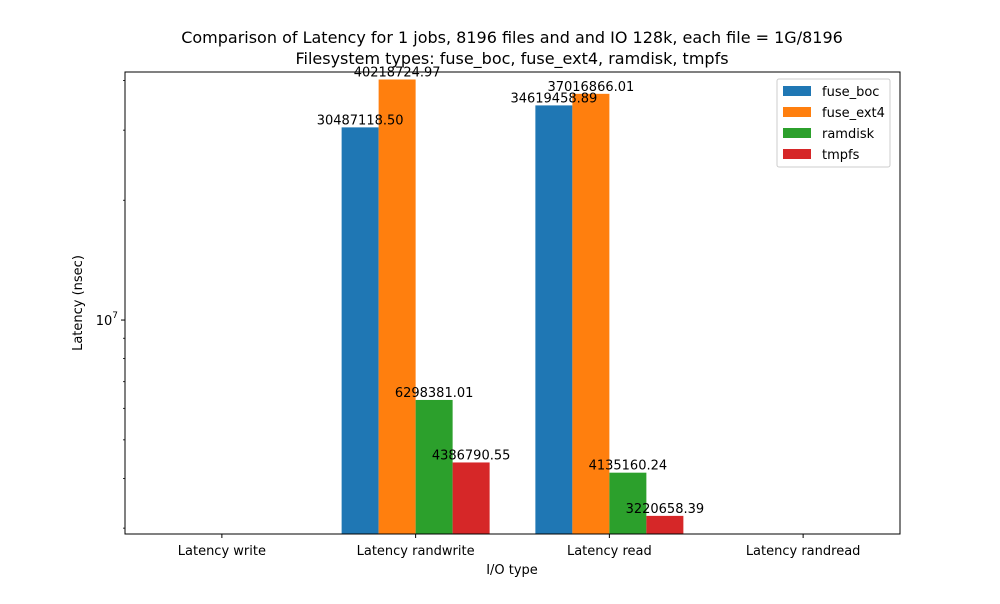  I want to click on data-label-tmpfs-2: 3220658.39, so click(665, 509).